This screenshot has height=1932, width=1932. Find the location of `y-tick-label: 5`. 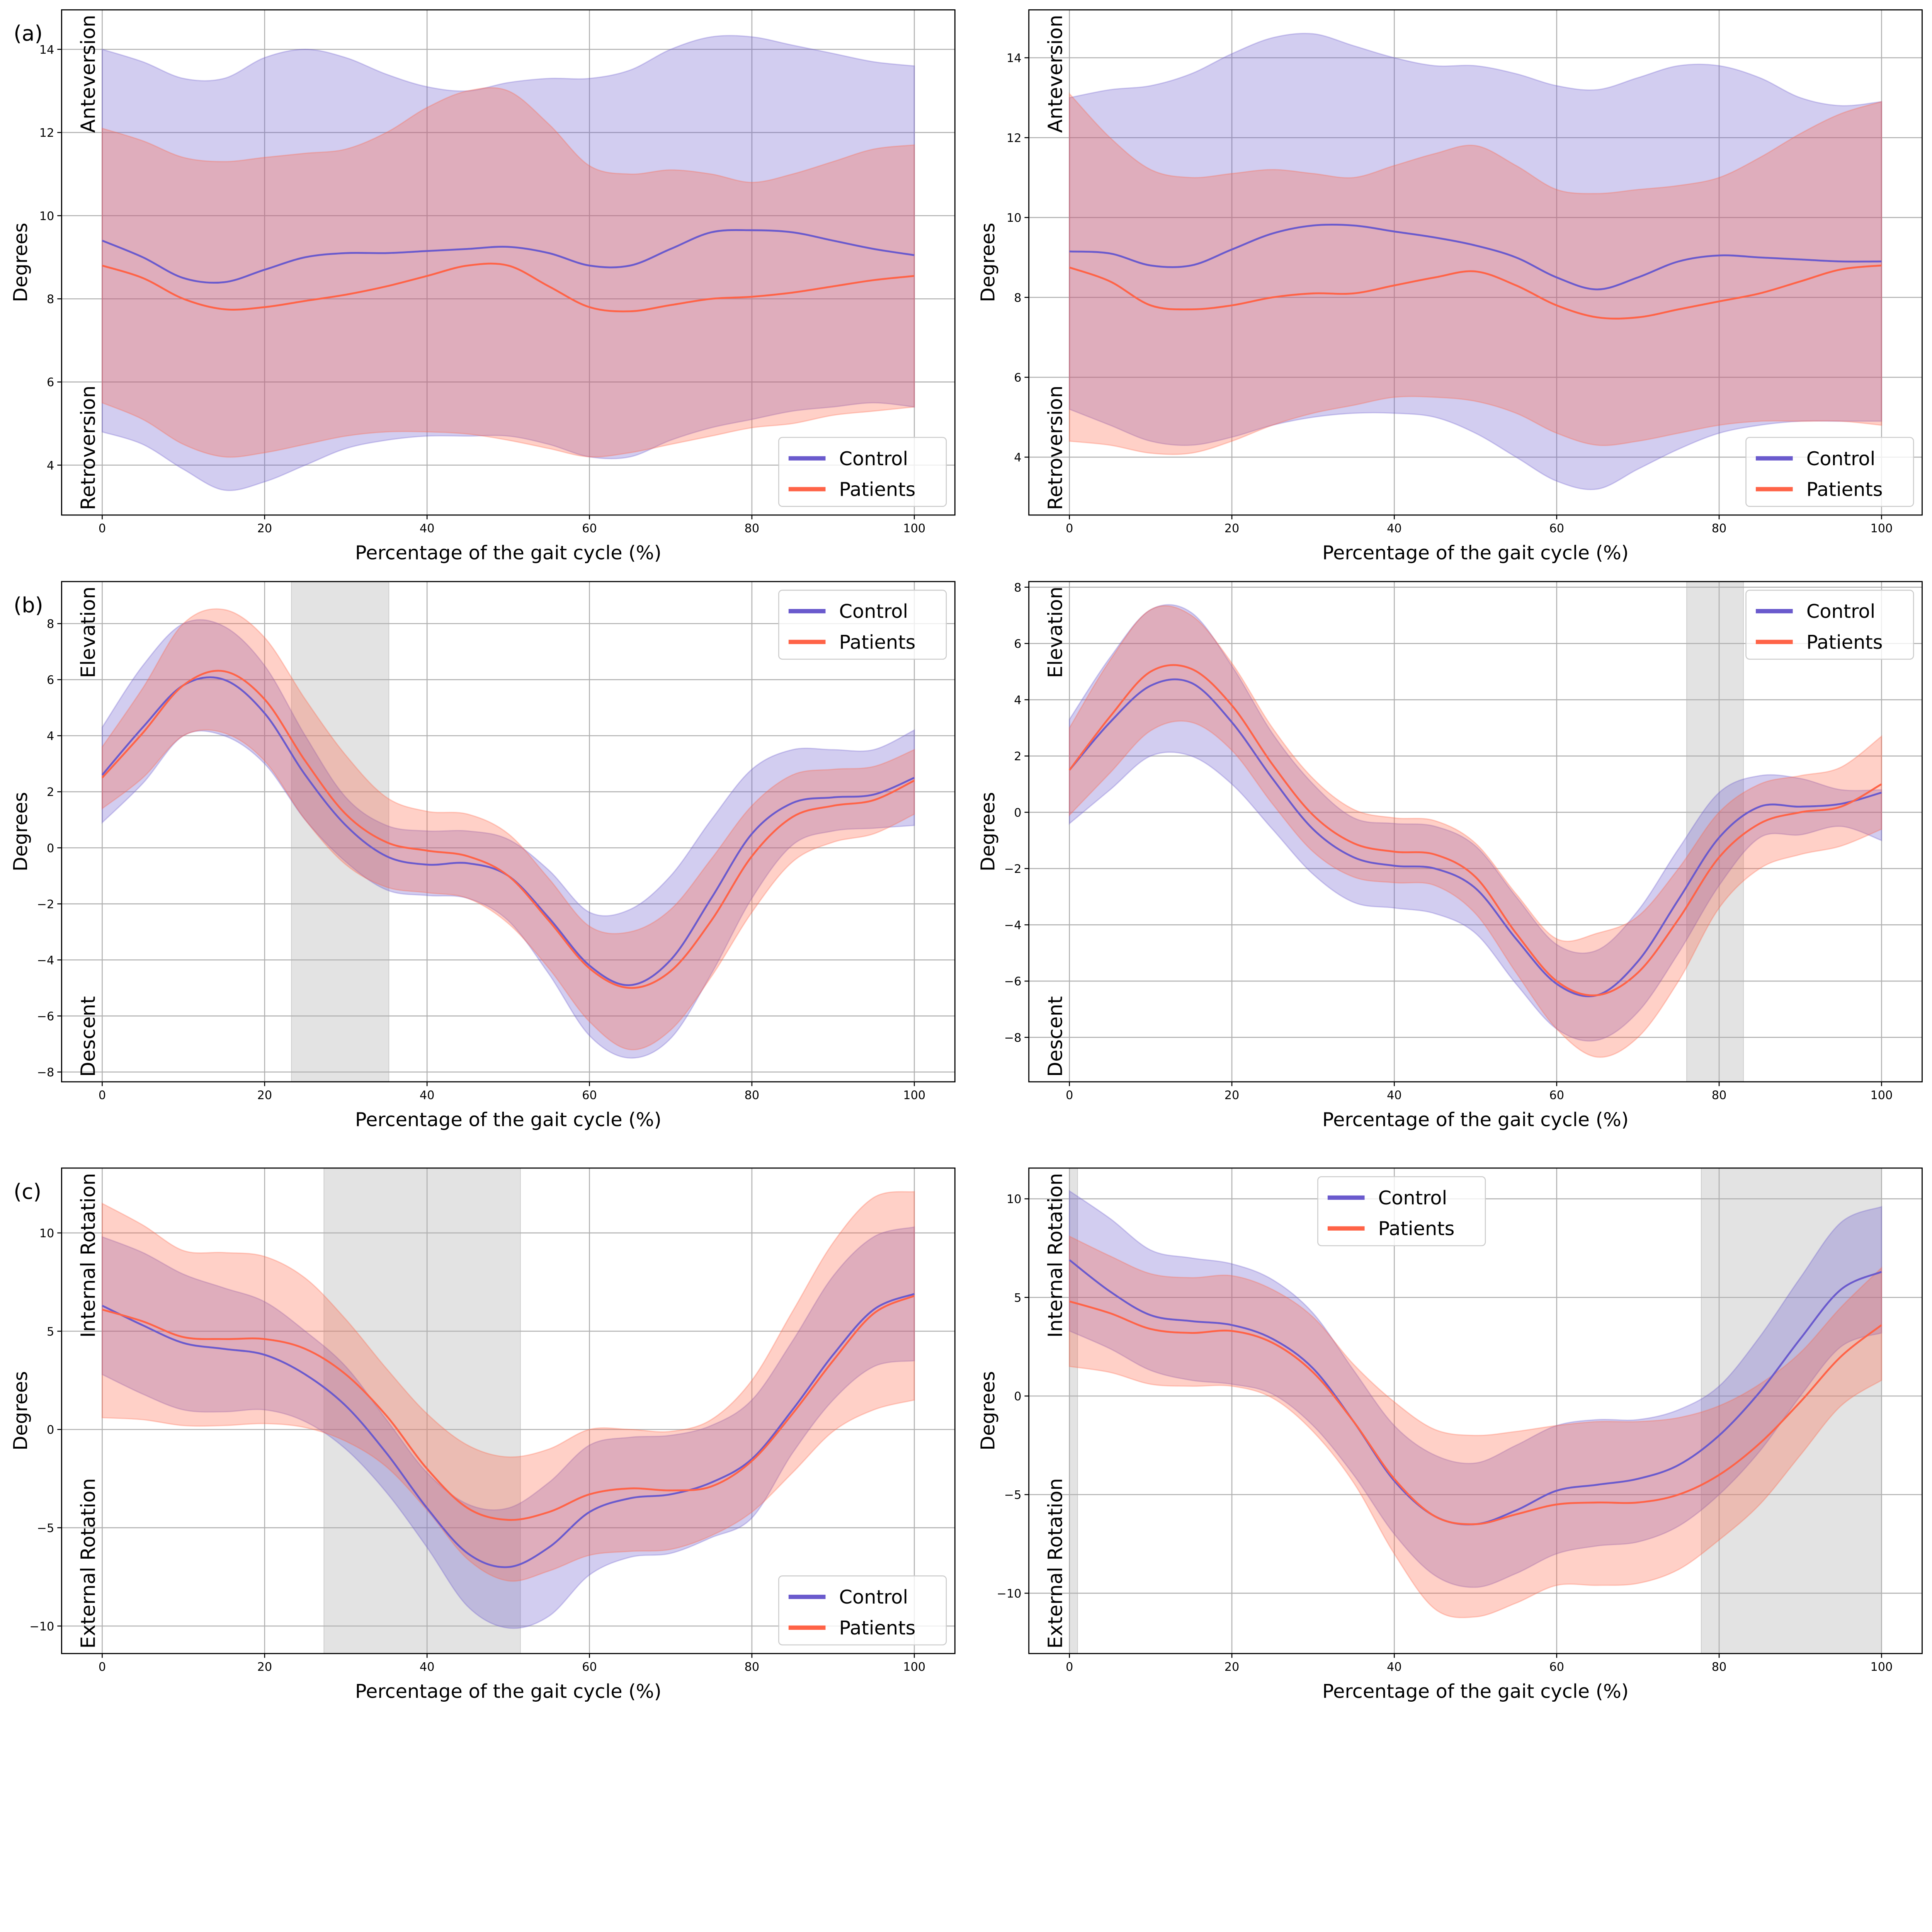

y-tick-label: 5 is located at coordinates (1018, 1298).